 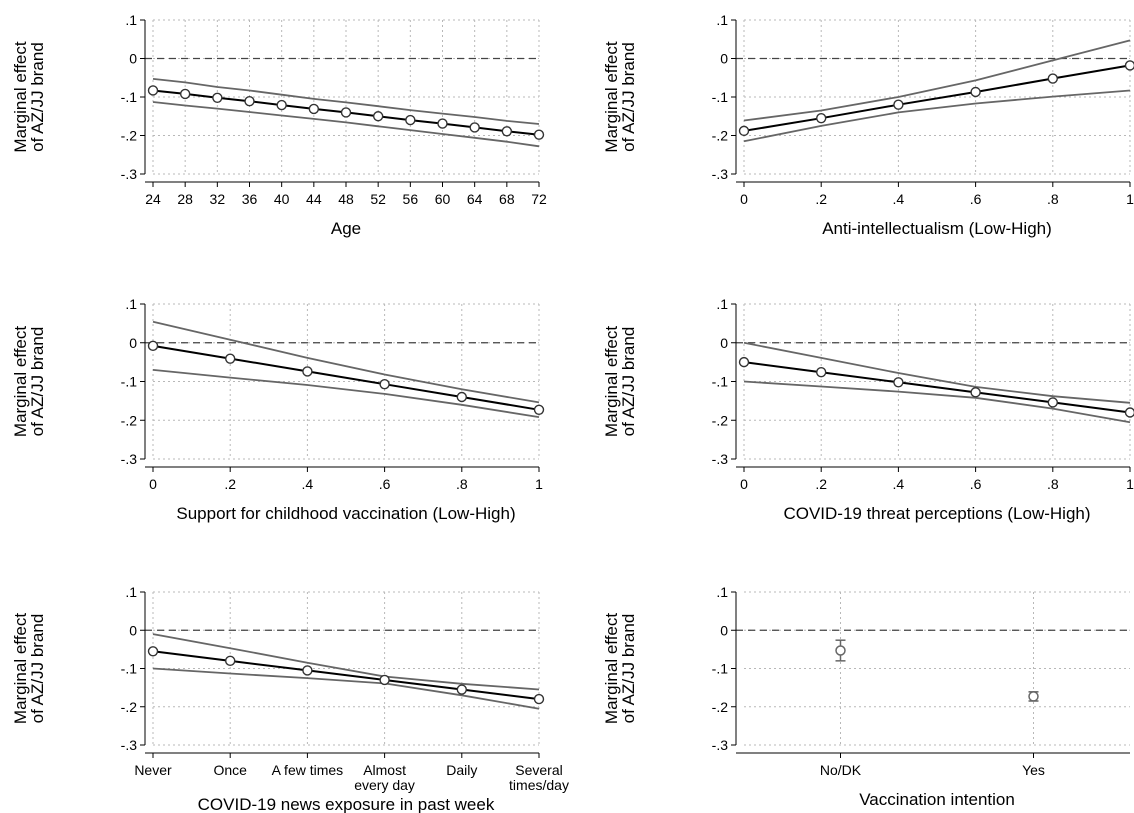 I want to click on x-tick-label: .4, so click(x=899, y=484).